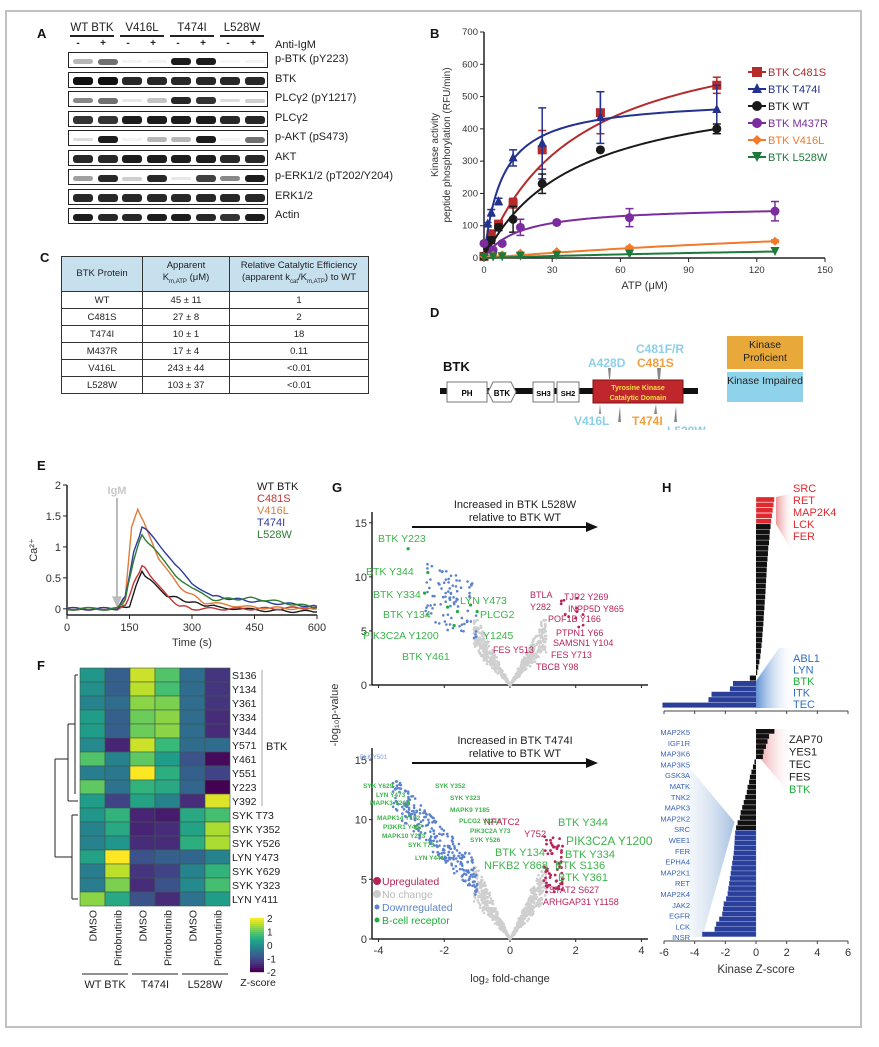 This screenshot has width=879, height=1047. I want to click on legend-marker, so click(377, 920).